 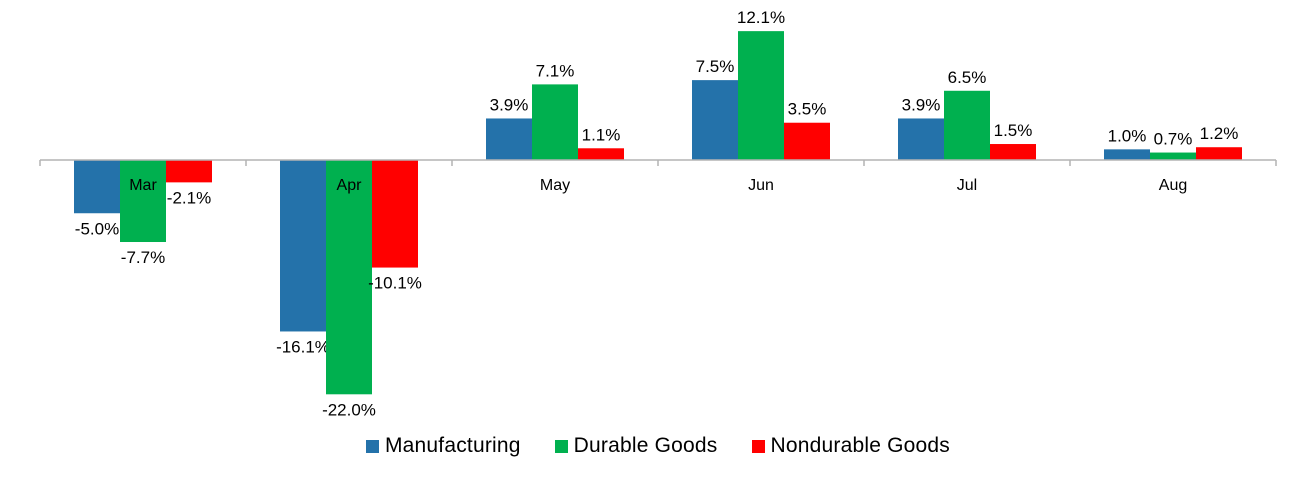 What do you see at coordinates (349, 277) in the screenshot?
I see `bar-durable-goods-apr` at bounding box center [349, 277].